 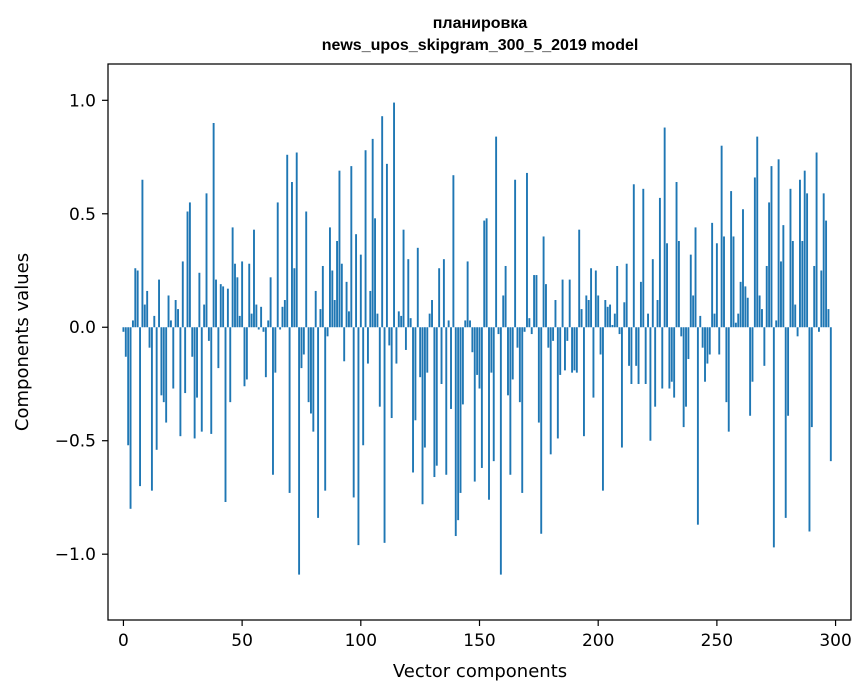 I want to click on x-tick-label: 150, so click(x=479, y=641).